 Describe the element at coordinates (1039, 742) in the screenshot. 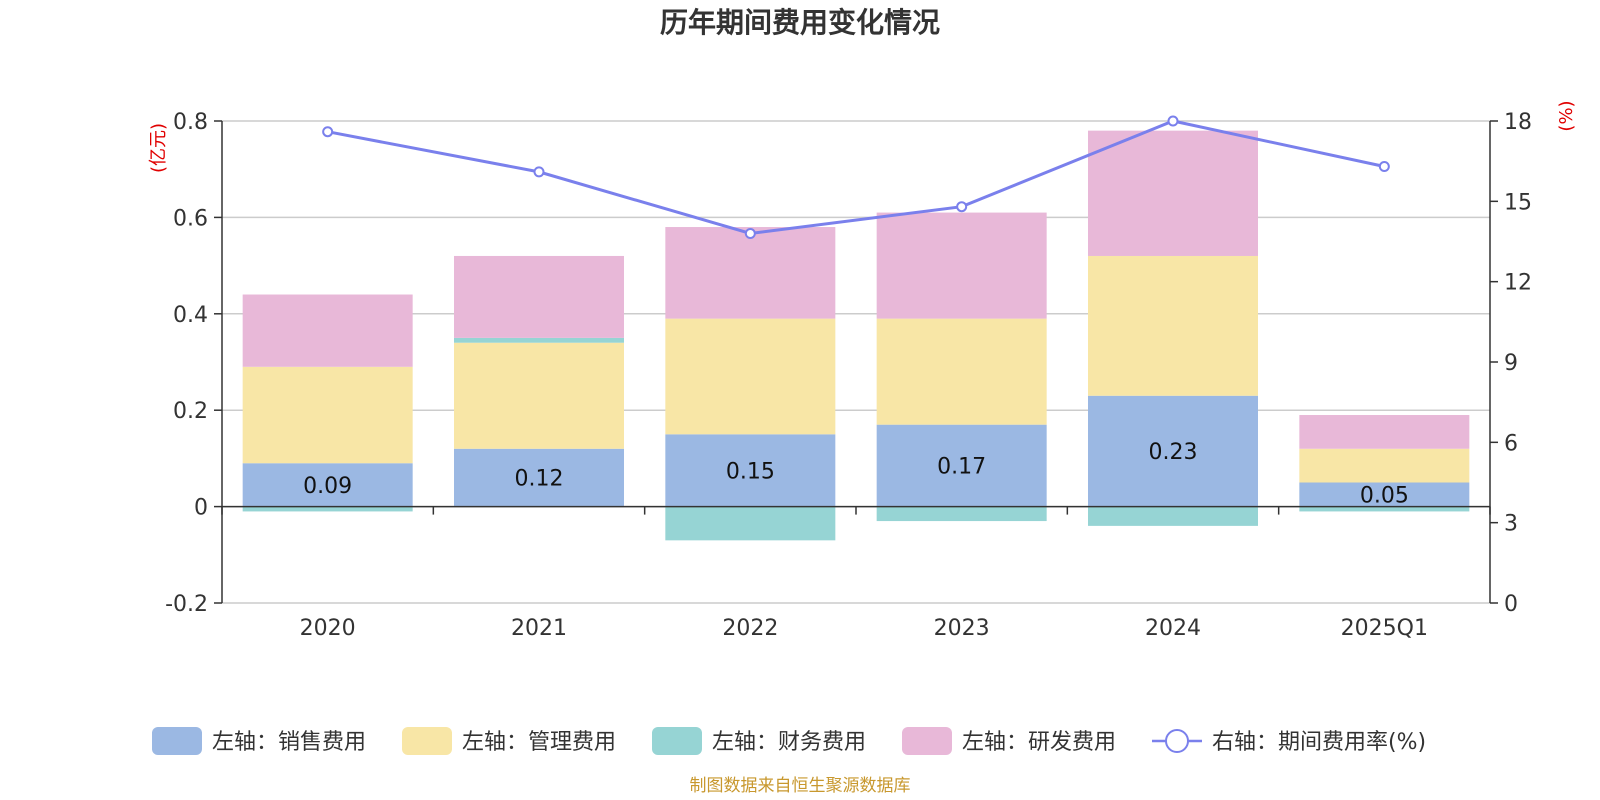

I see `legend-label: 左轴：研发费用` at that location.